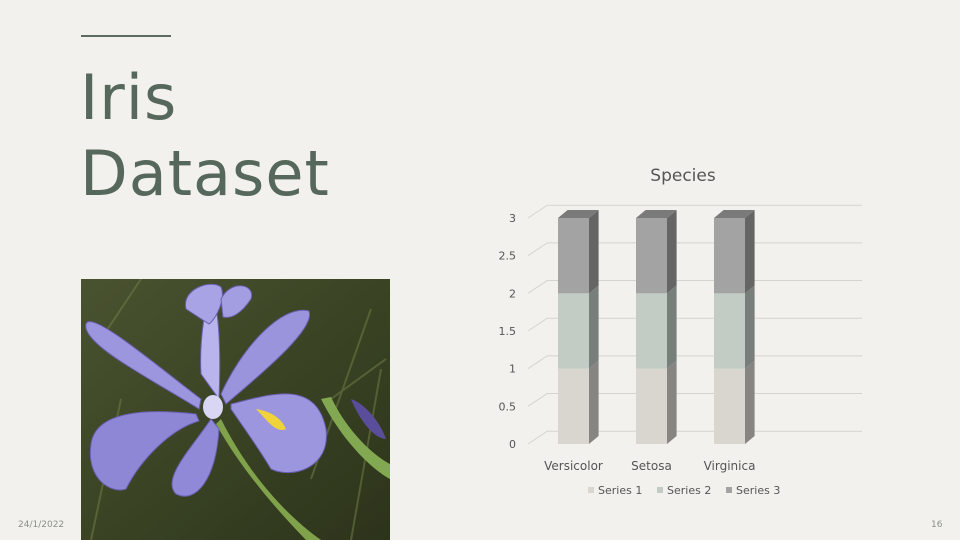 Image resolution: width=960 pixels, height=540 pixels. What do you see at coordinates (651, 466) in the screenshot?
I see `x-category-label: Setosa` at bounding box center [651, 466].